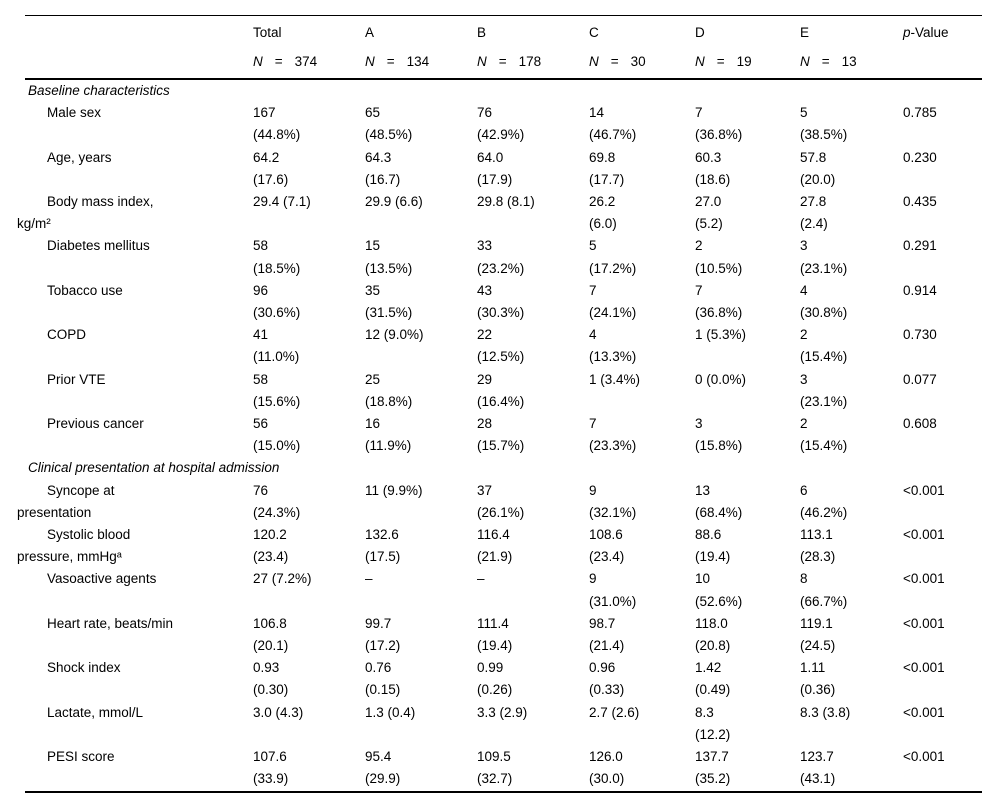 Image resolution: width=1000 pixels, height=809 pixels. What do you see at coordinates (495, 768) in the screenshot?
I see `value-cell: 109.5 (32.7)` at bounding box center [495, 768].